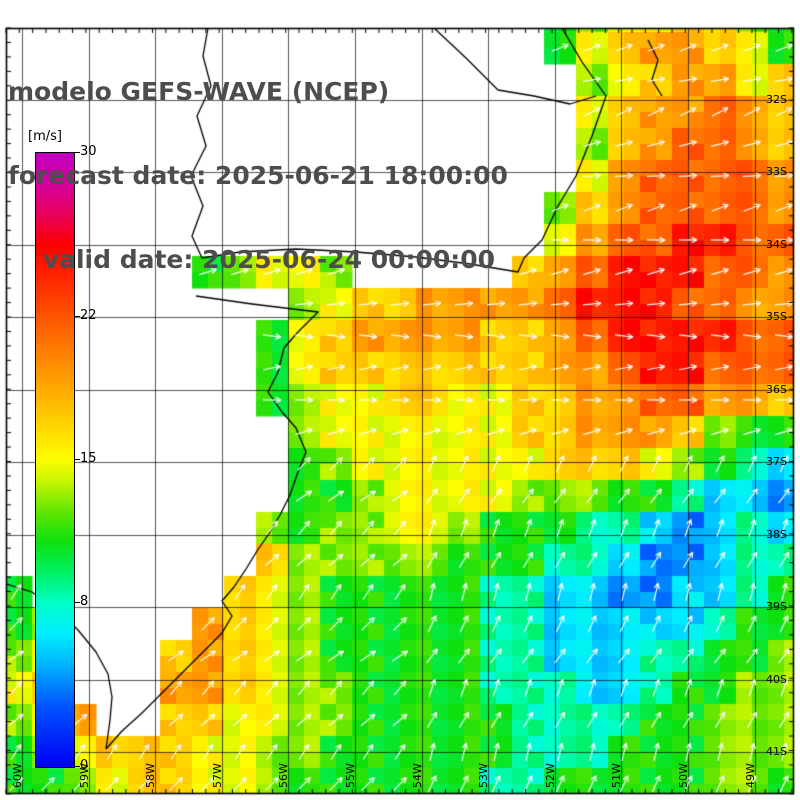 The height and width of the screenshot is (800, 800). I want to click on forecast-date: forecast date: 2025-06-21 18:00:00, so click(258, 175).